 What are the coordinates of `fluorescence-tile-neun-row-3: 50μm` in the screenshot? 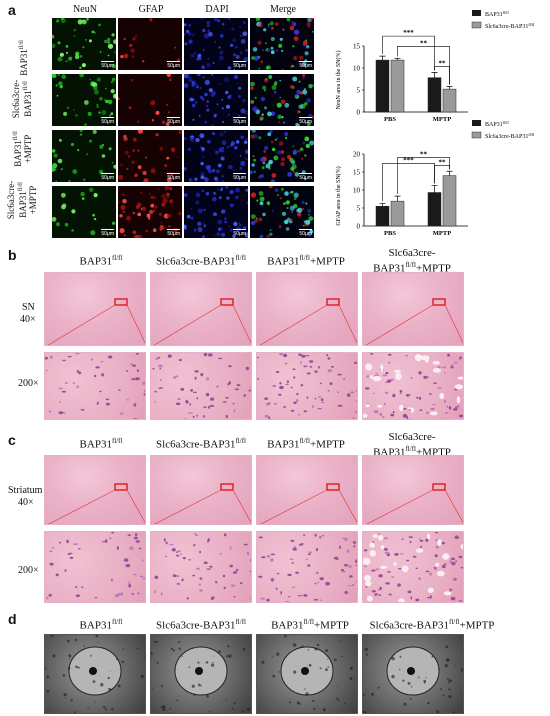 It's located at (84, 156).